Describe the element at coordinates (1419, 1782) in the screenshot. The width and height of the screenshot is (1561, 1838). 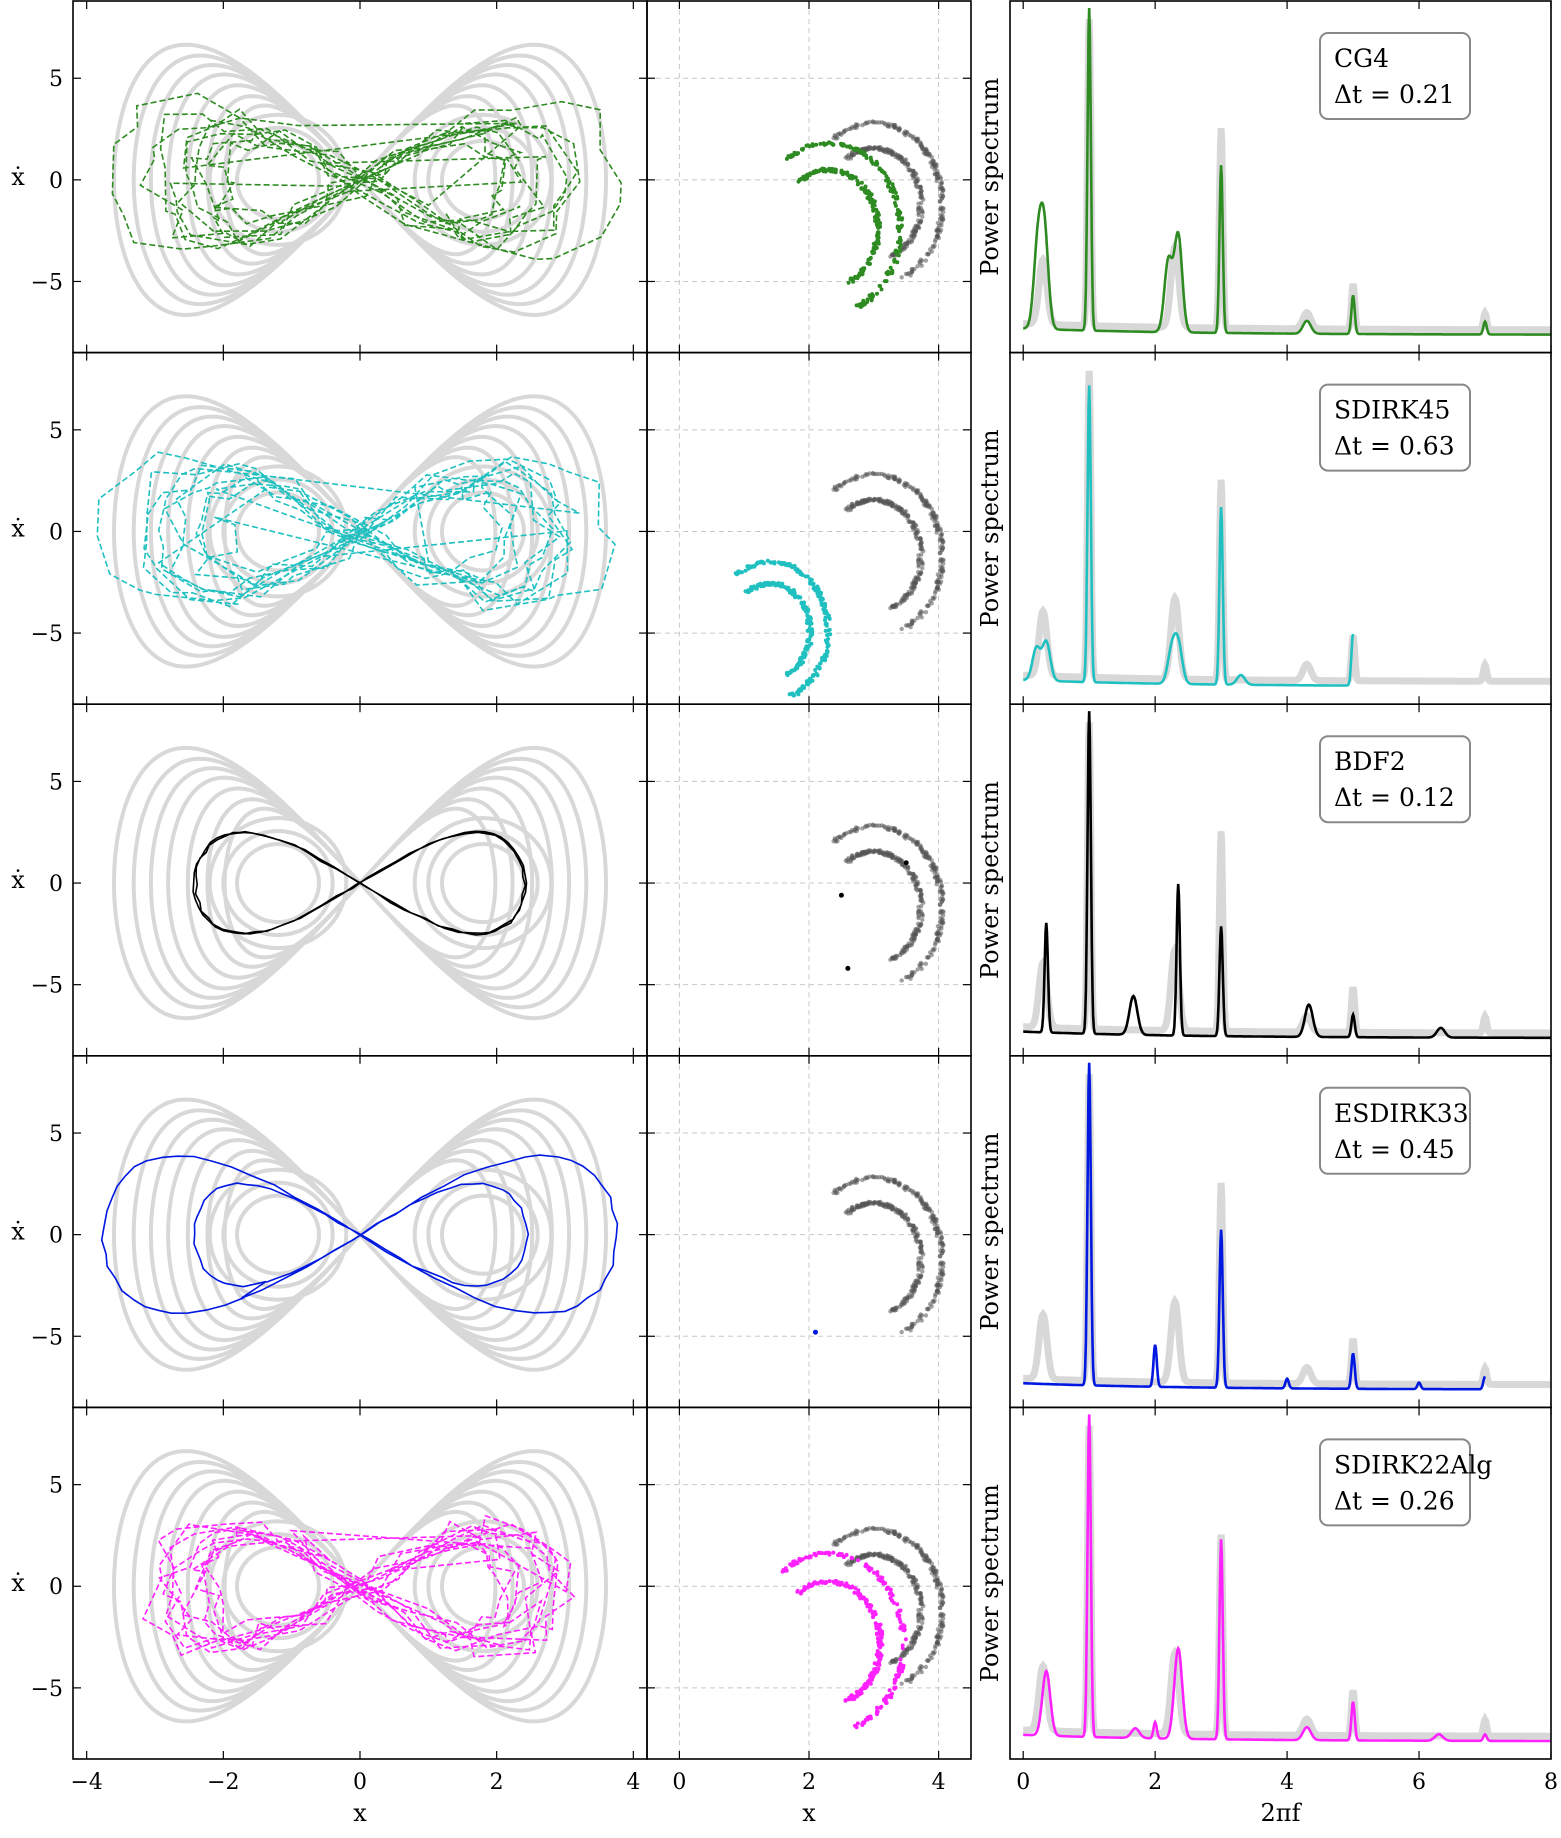
I see `x-tick-label: 6` at that location.